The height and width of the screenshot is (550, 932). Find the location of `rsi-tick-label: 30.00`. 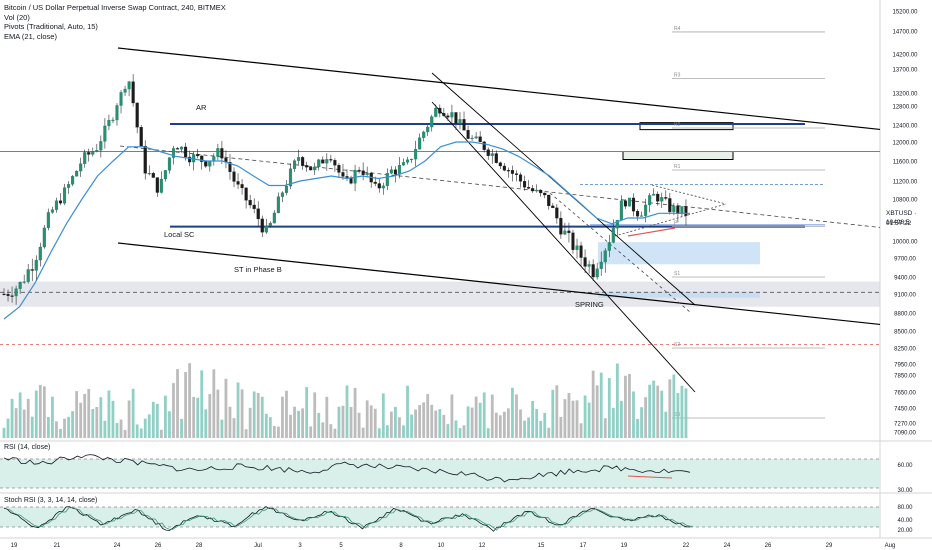

rsi-tick-label: 30.00 is located at coordinates (905, 491).